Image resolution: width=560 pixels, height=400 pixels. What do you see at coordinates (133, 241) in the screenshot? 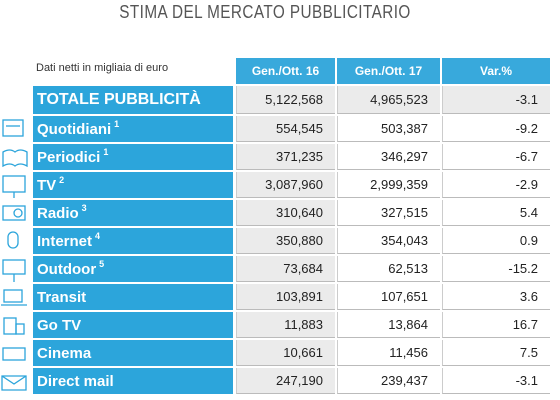
I see `row-label: Internet 4` at bounding box center [133, 241].